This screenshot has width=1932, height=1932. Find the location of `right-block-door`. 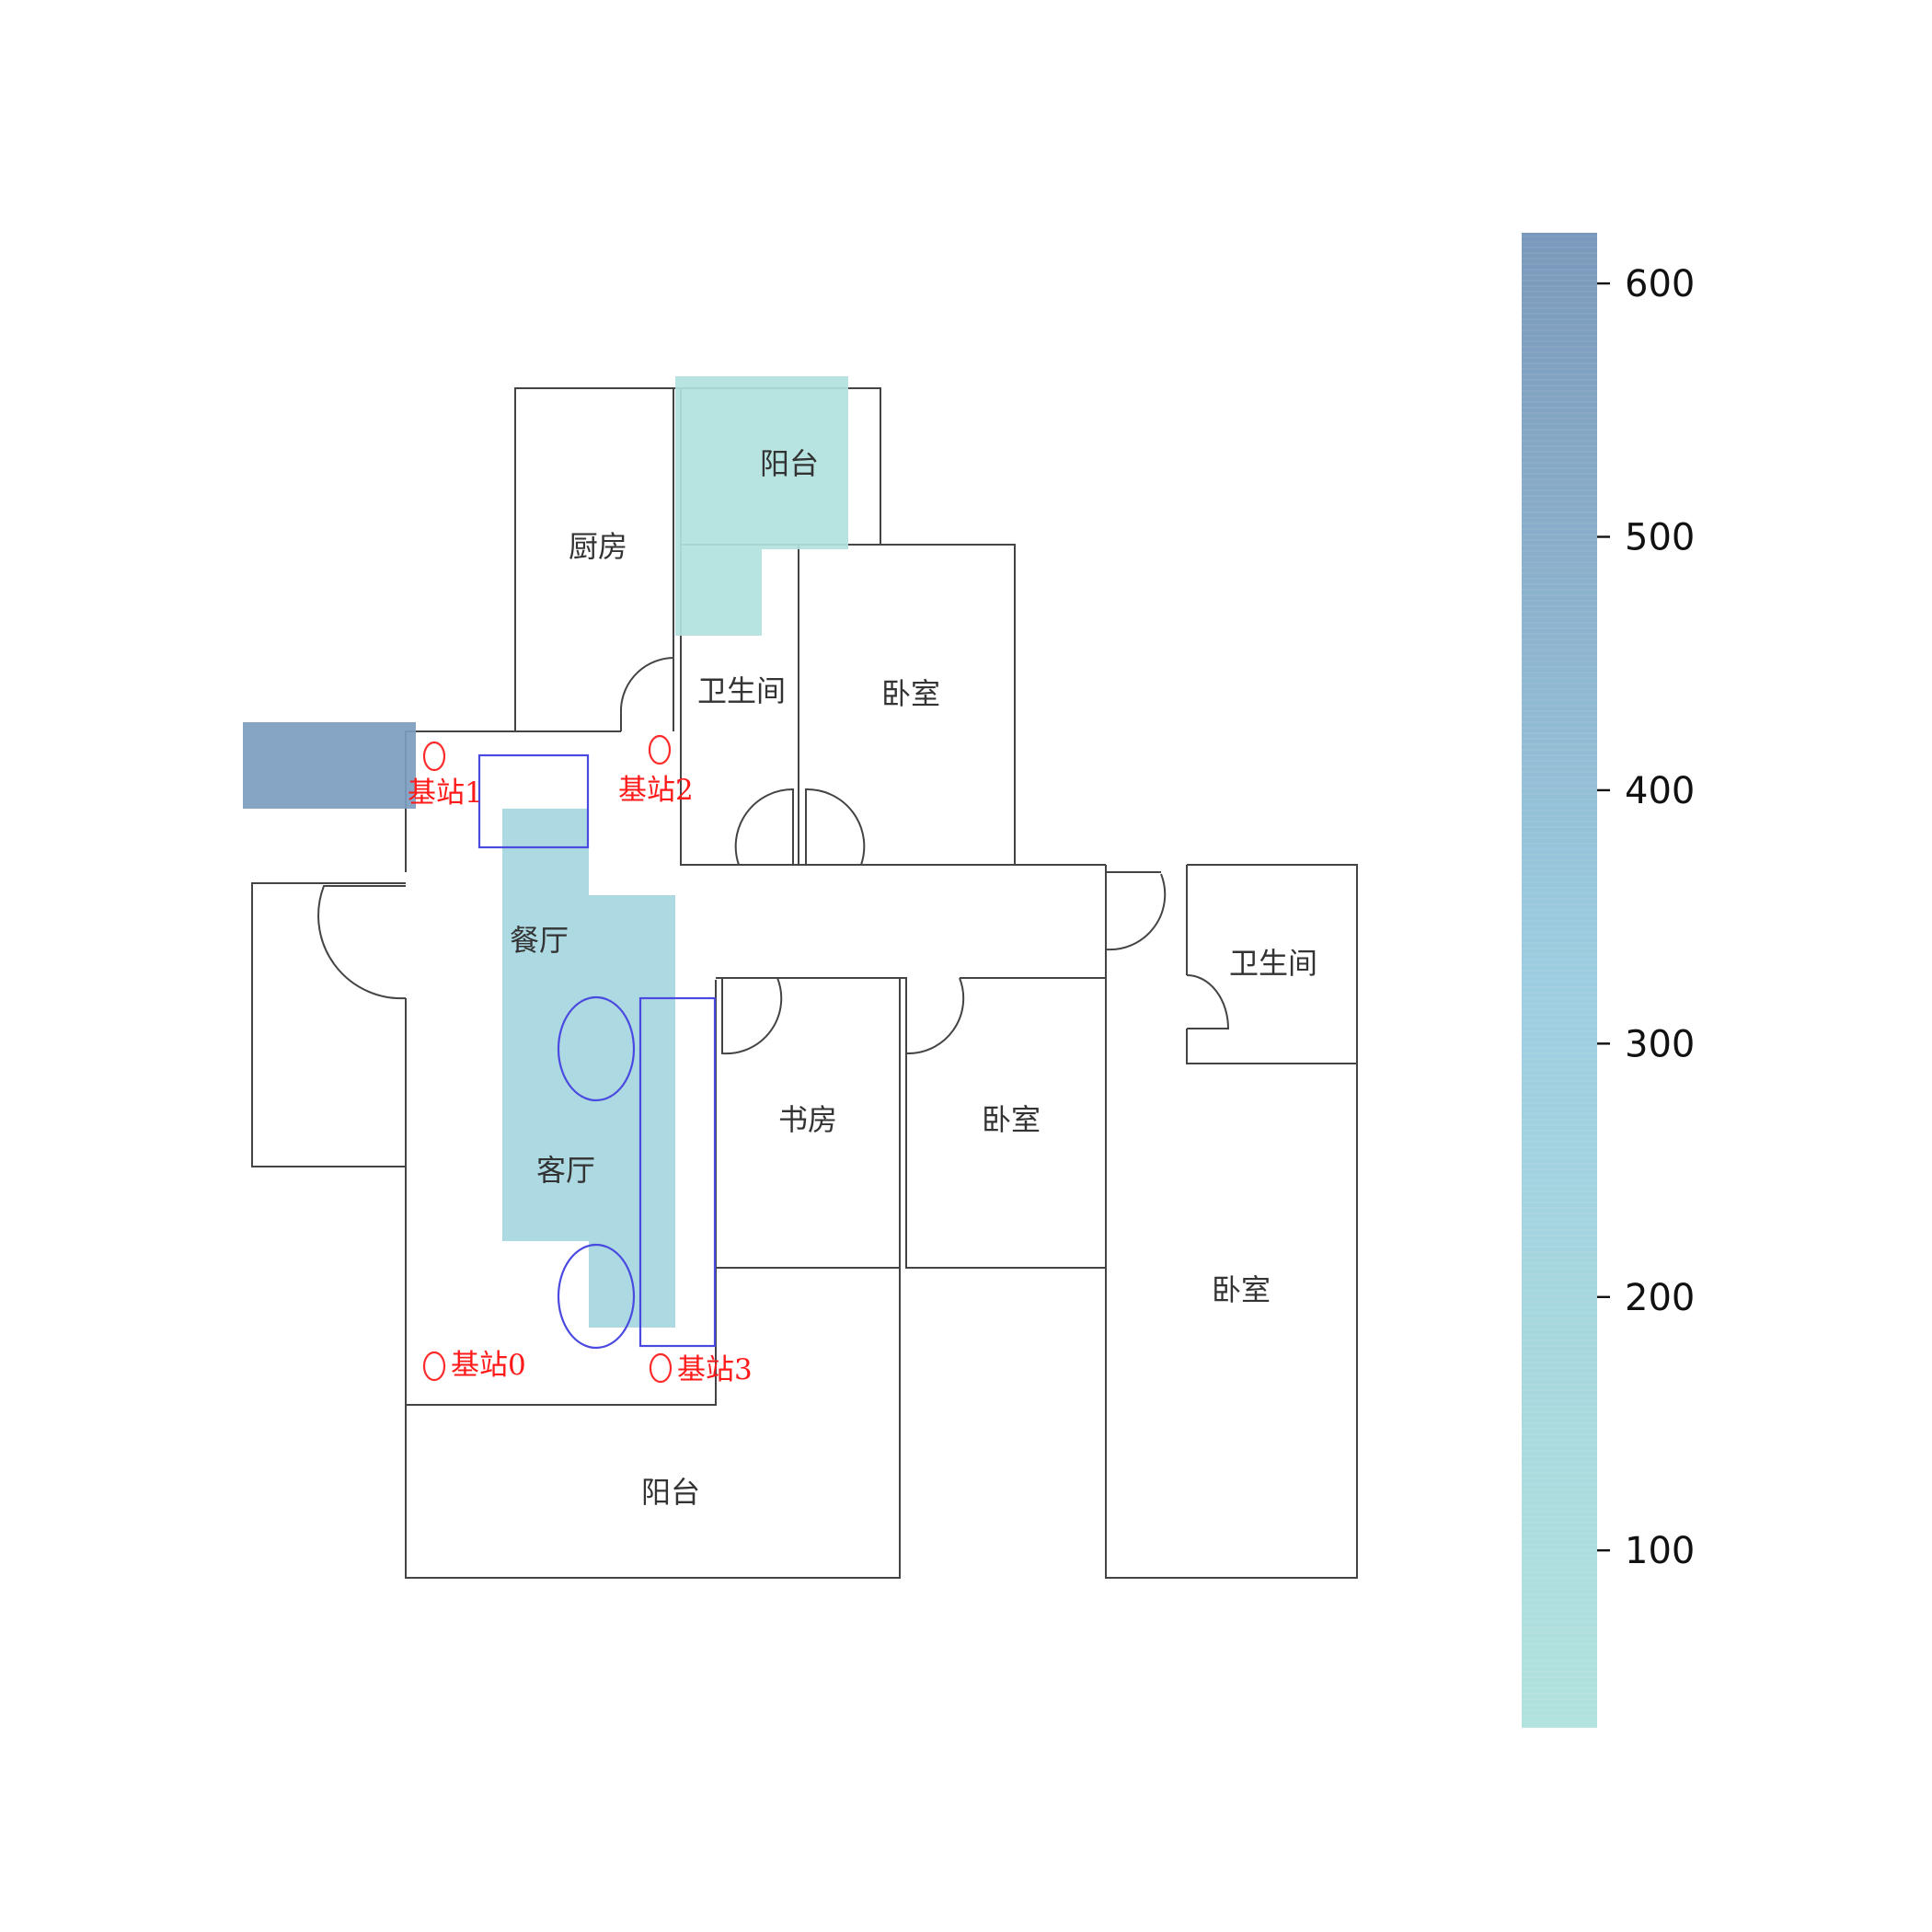

right-block-door is located at coordinates (1136, 912).